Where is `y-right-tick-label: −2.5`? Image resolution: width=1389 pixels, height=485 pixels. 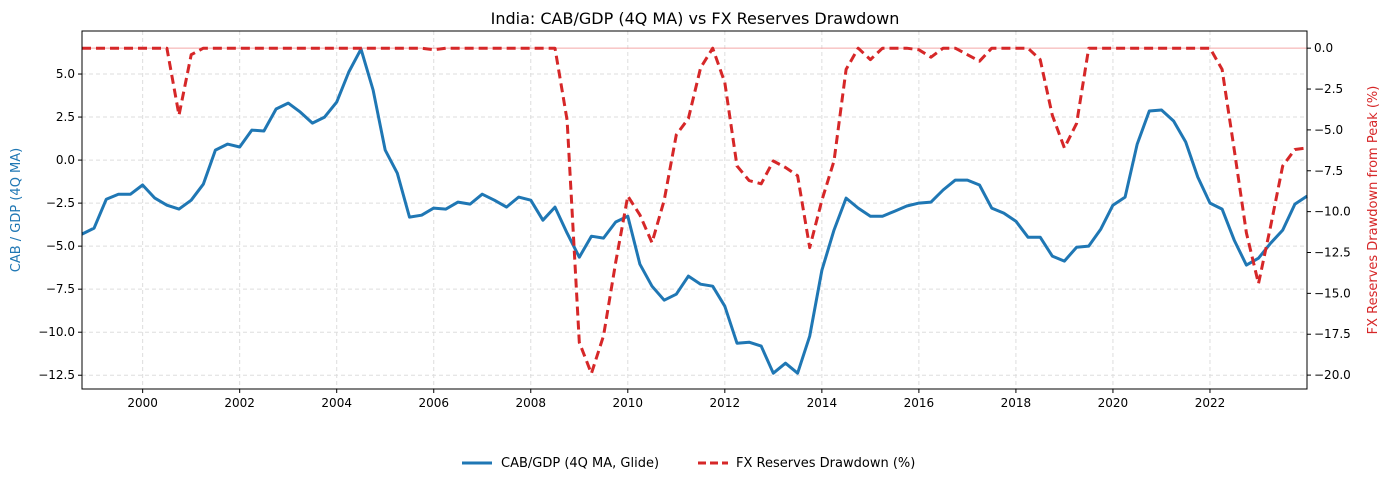 y-right-tick-label: −2.5 is located at coordinates (1328, 89).